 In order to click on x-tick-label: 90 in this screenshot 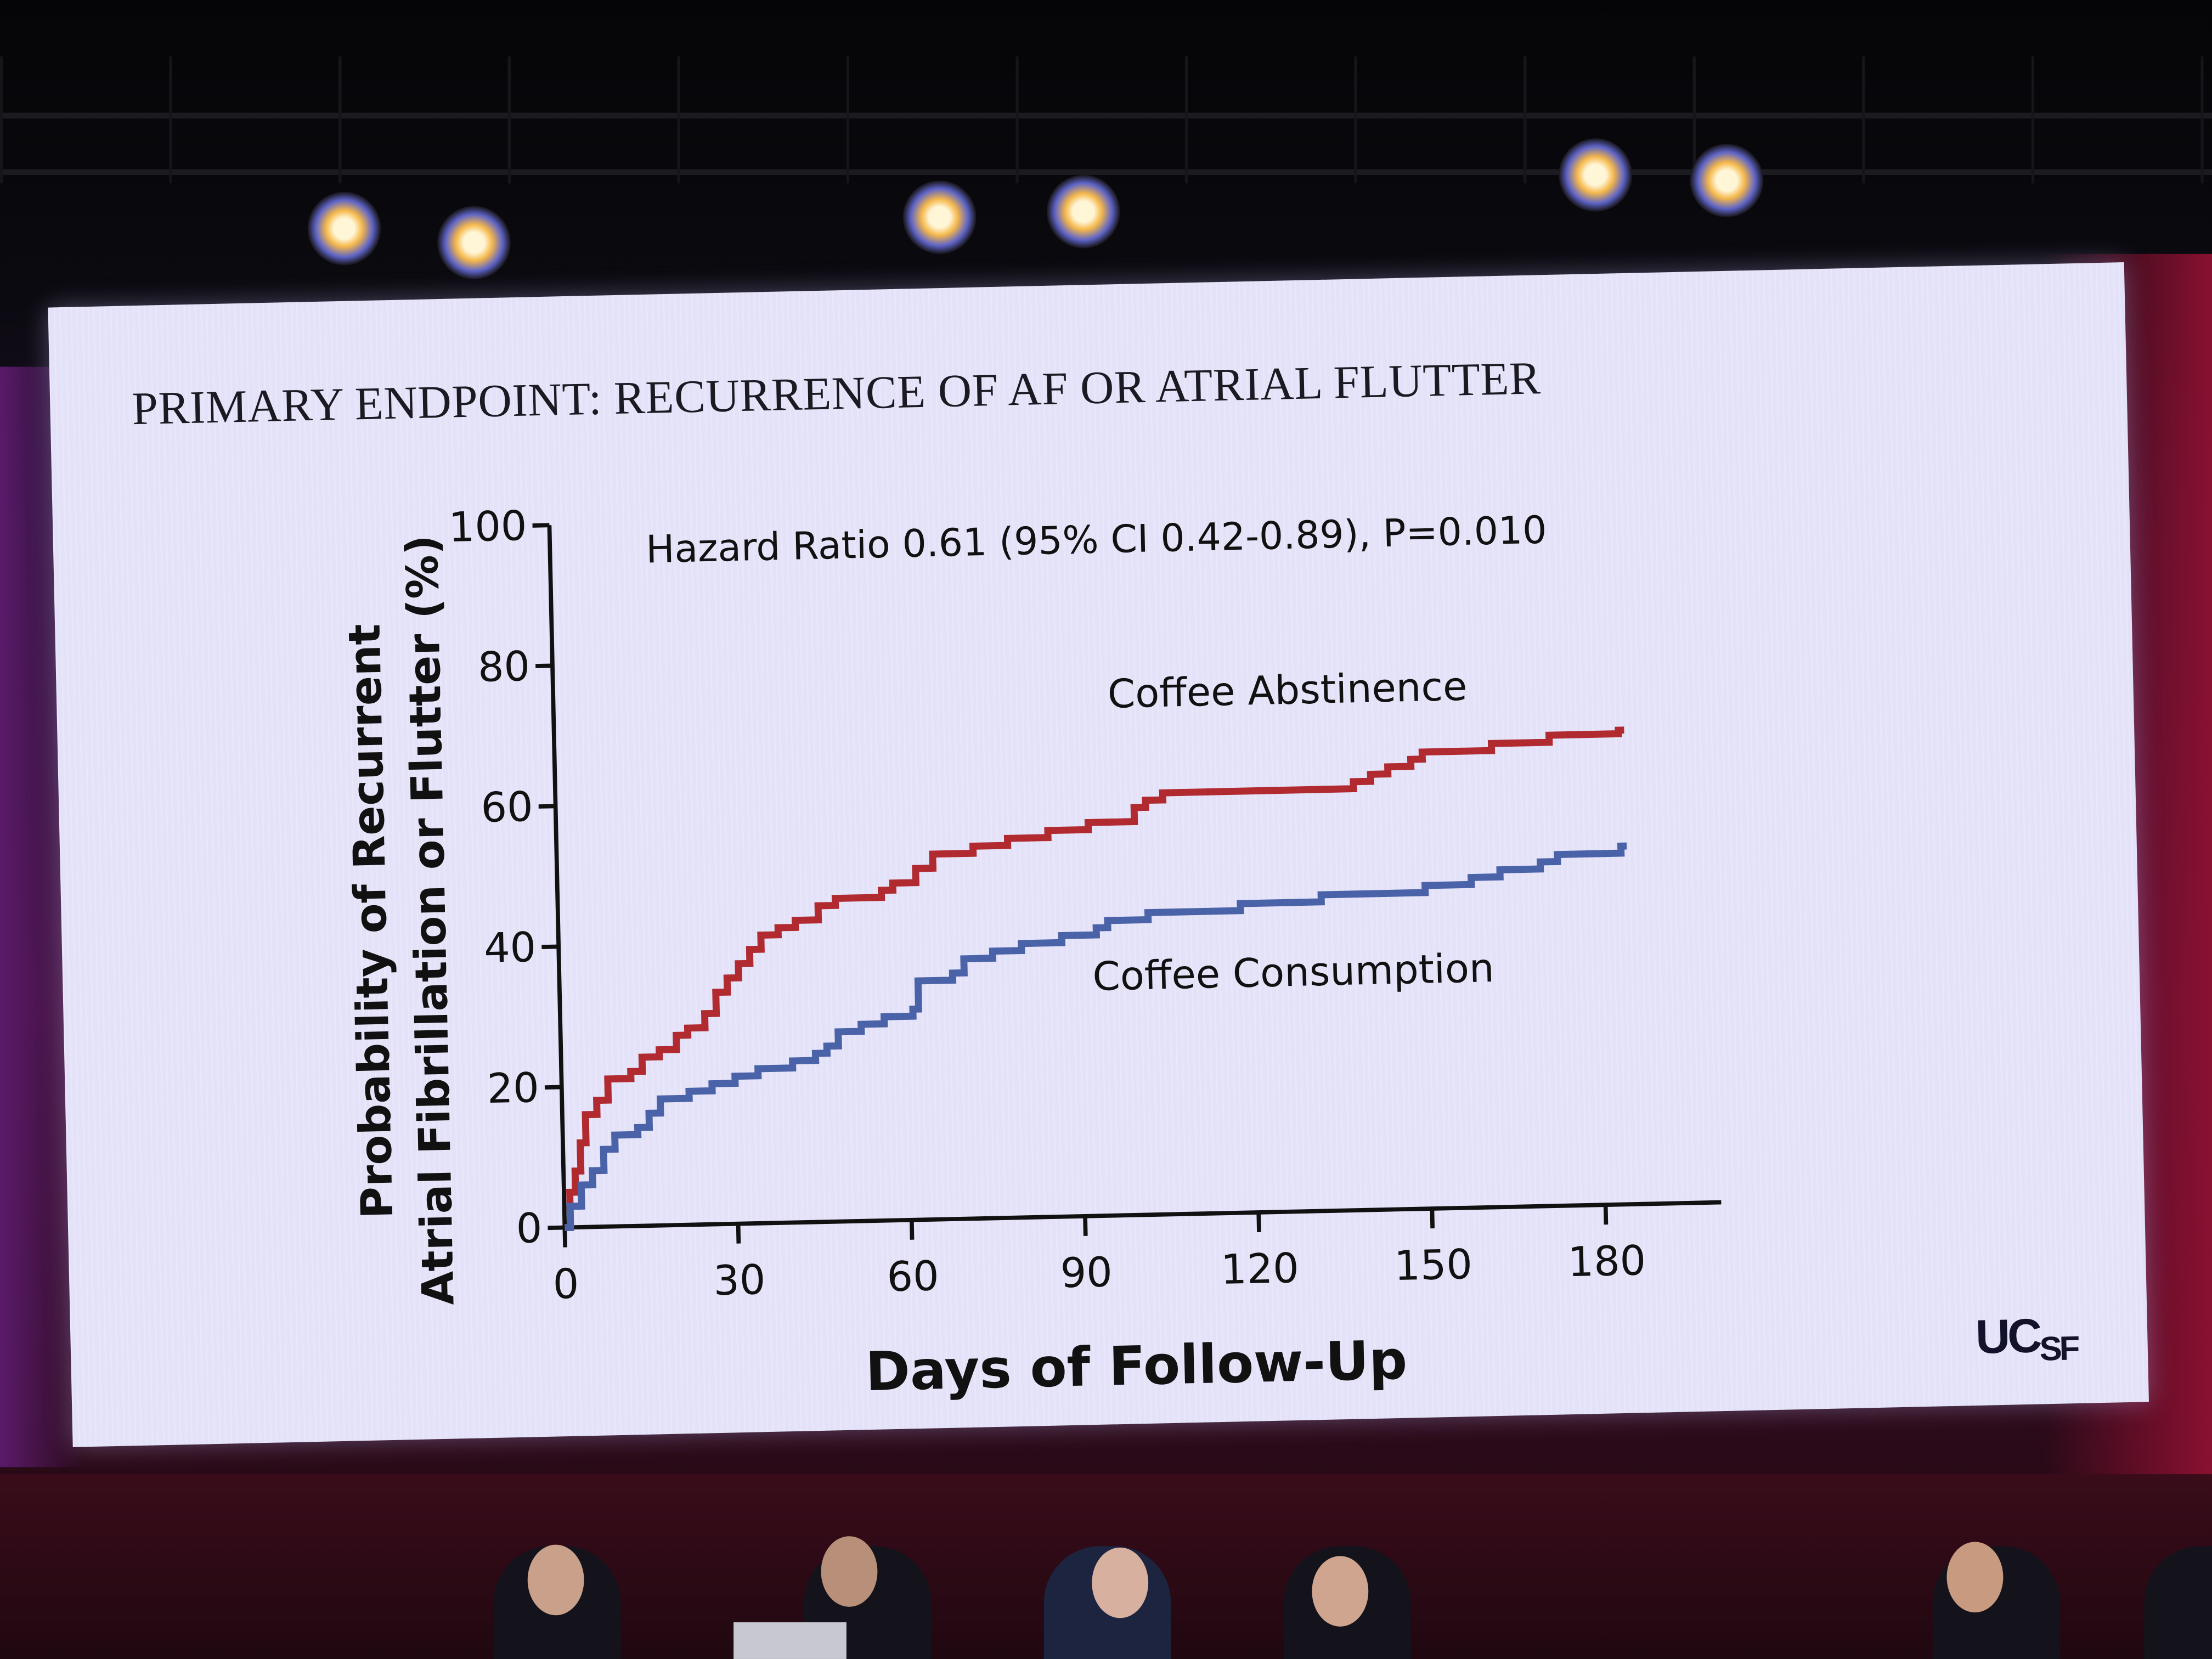, I will do `click(1086, 1273)`.